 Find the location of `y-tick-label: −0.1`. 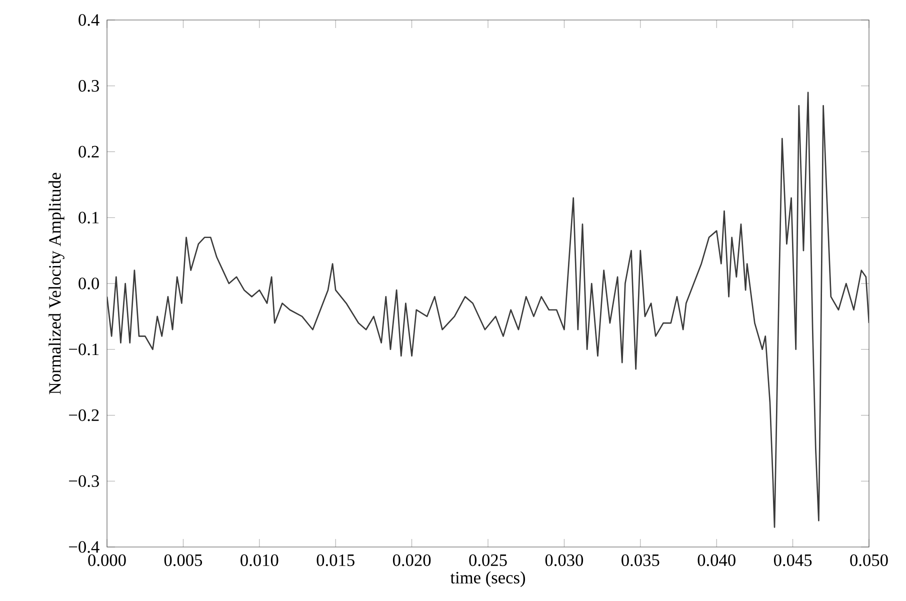

y-tick-label: −0.1 is located at coordinates (84, 350).